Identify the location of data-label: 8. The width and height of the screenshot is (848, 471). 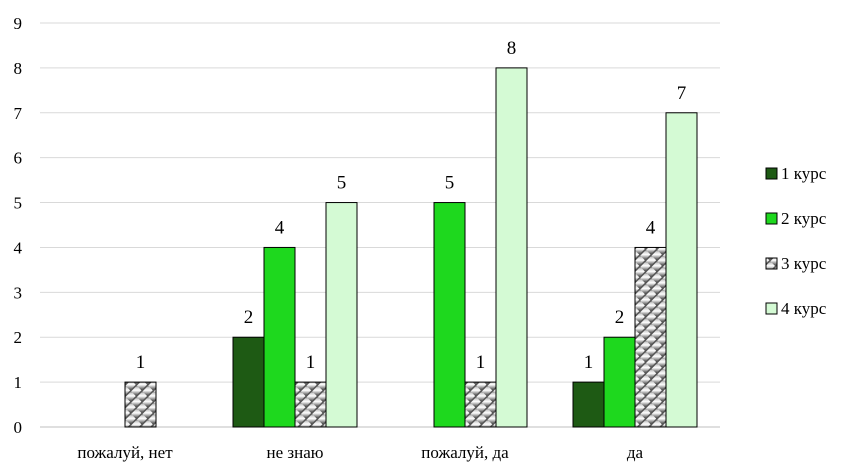
(512, 48).